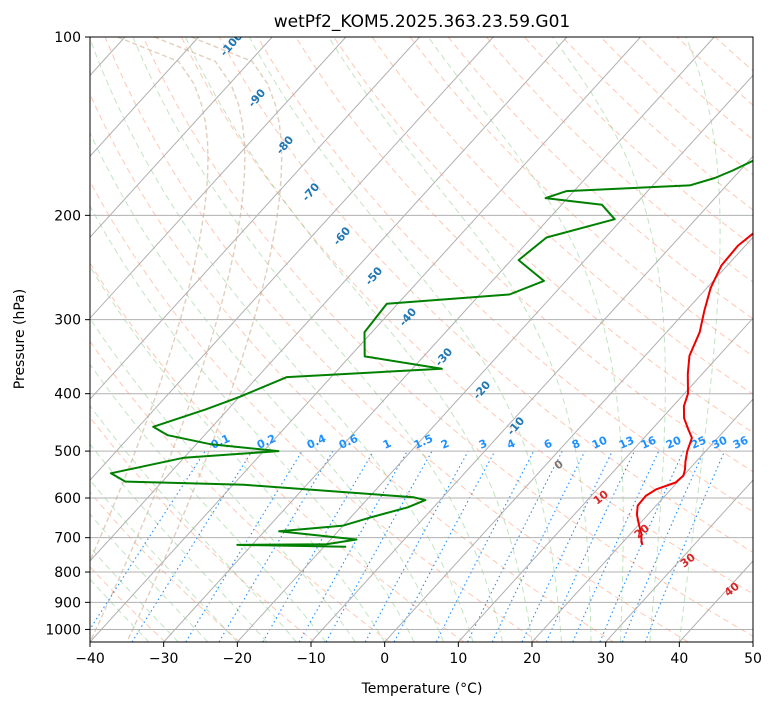 The width and height of the screenshot is (775, 708). I want to click on temperature-line, so click(694, 389).